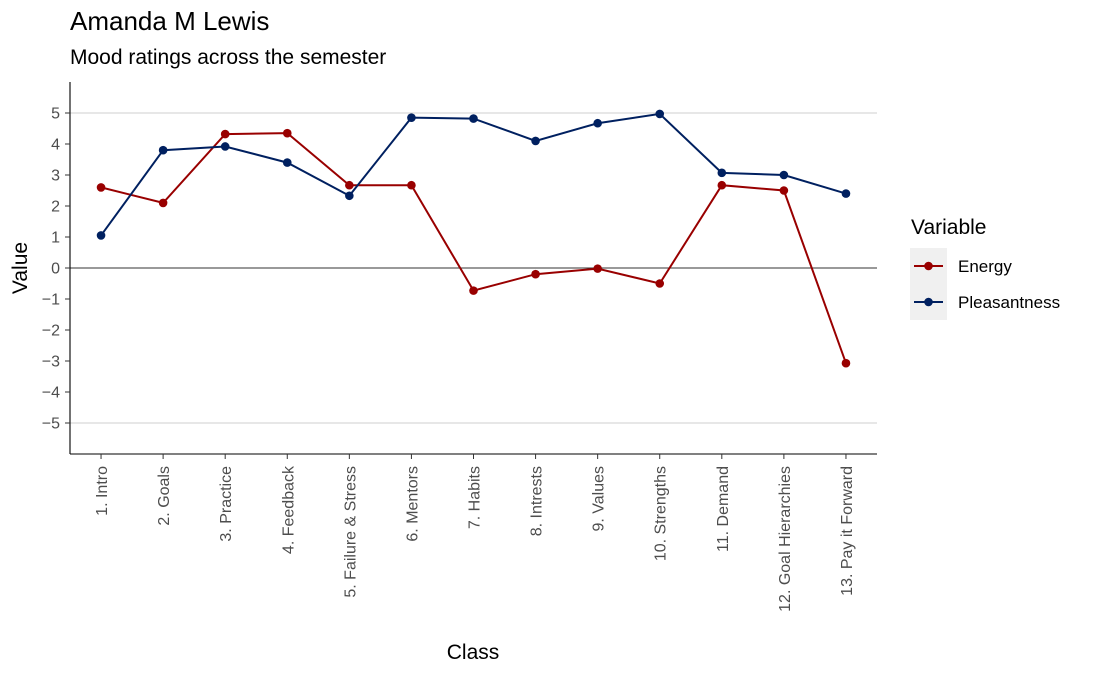  What do you see at coordinates (55, 176) in the screenshot?
I see `y-tick-label: 3` at bounding box center [55, 176].